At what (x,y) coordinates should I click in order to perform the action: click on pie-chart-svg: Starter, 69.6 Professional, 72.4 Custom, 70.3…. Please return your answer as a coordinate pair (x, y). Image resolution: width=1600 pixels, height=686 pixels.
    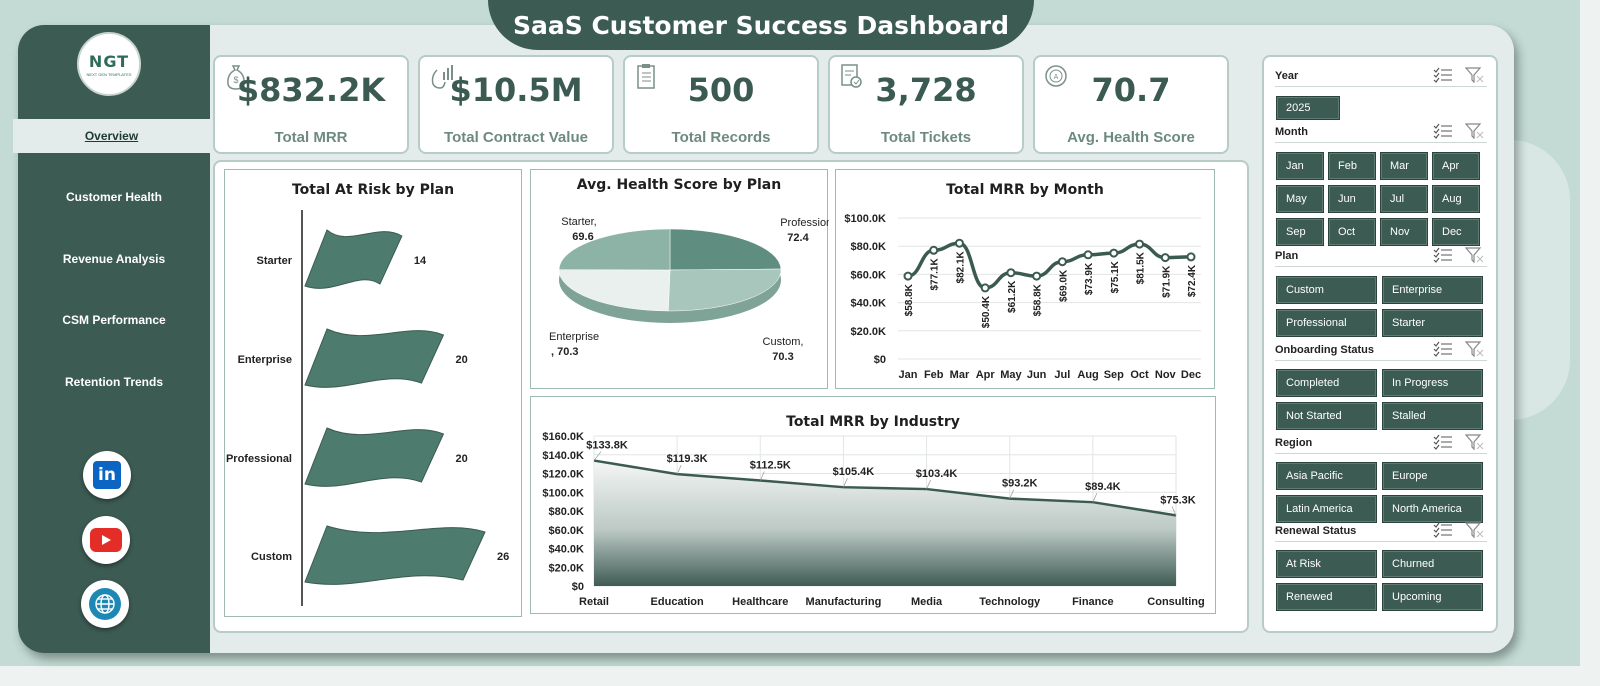
    Looking at the image, I should click on (689, 289).